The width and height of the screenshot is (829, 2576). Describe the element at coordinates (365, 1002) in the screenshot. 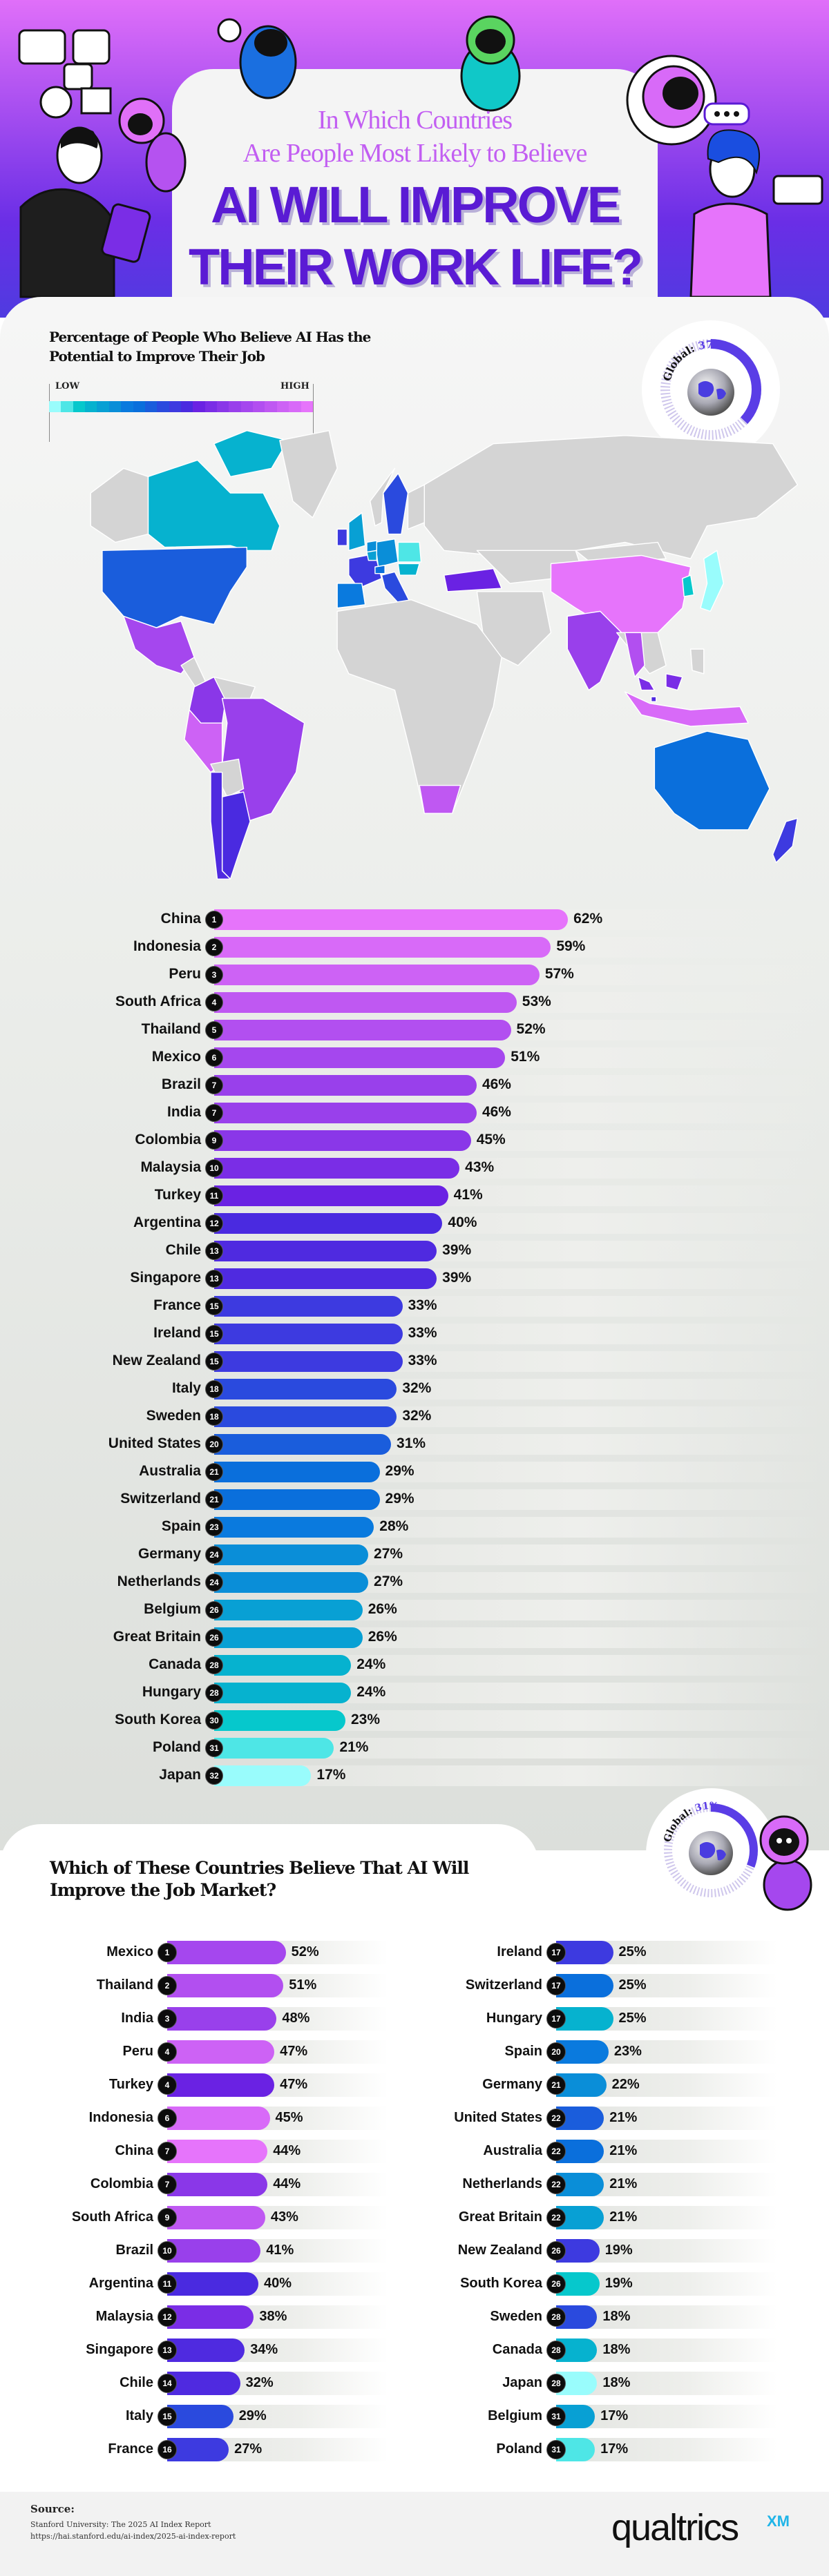

I see `bar-south-africa` at that location.